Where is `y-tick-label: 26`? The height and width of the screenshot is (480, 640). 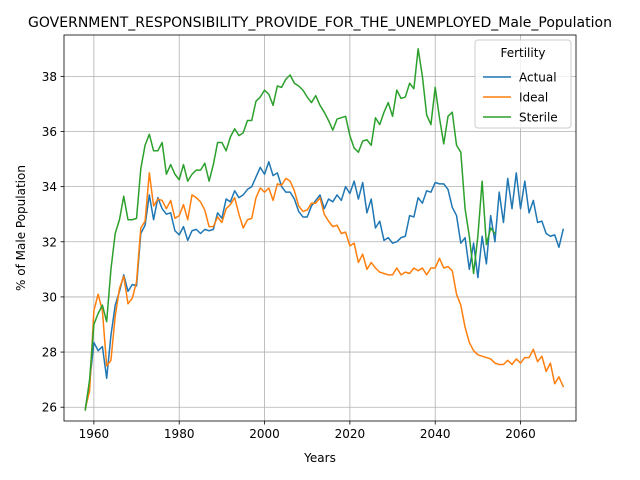 y-tick-label: 26 is located at coordinates (49, 408).